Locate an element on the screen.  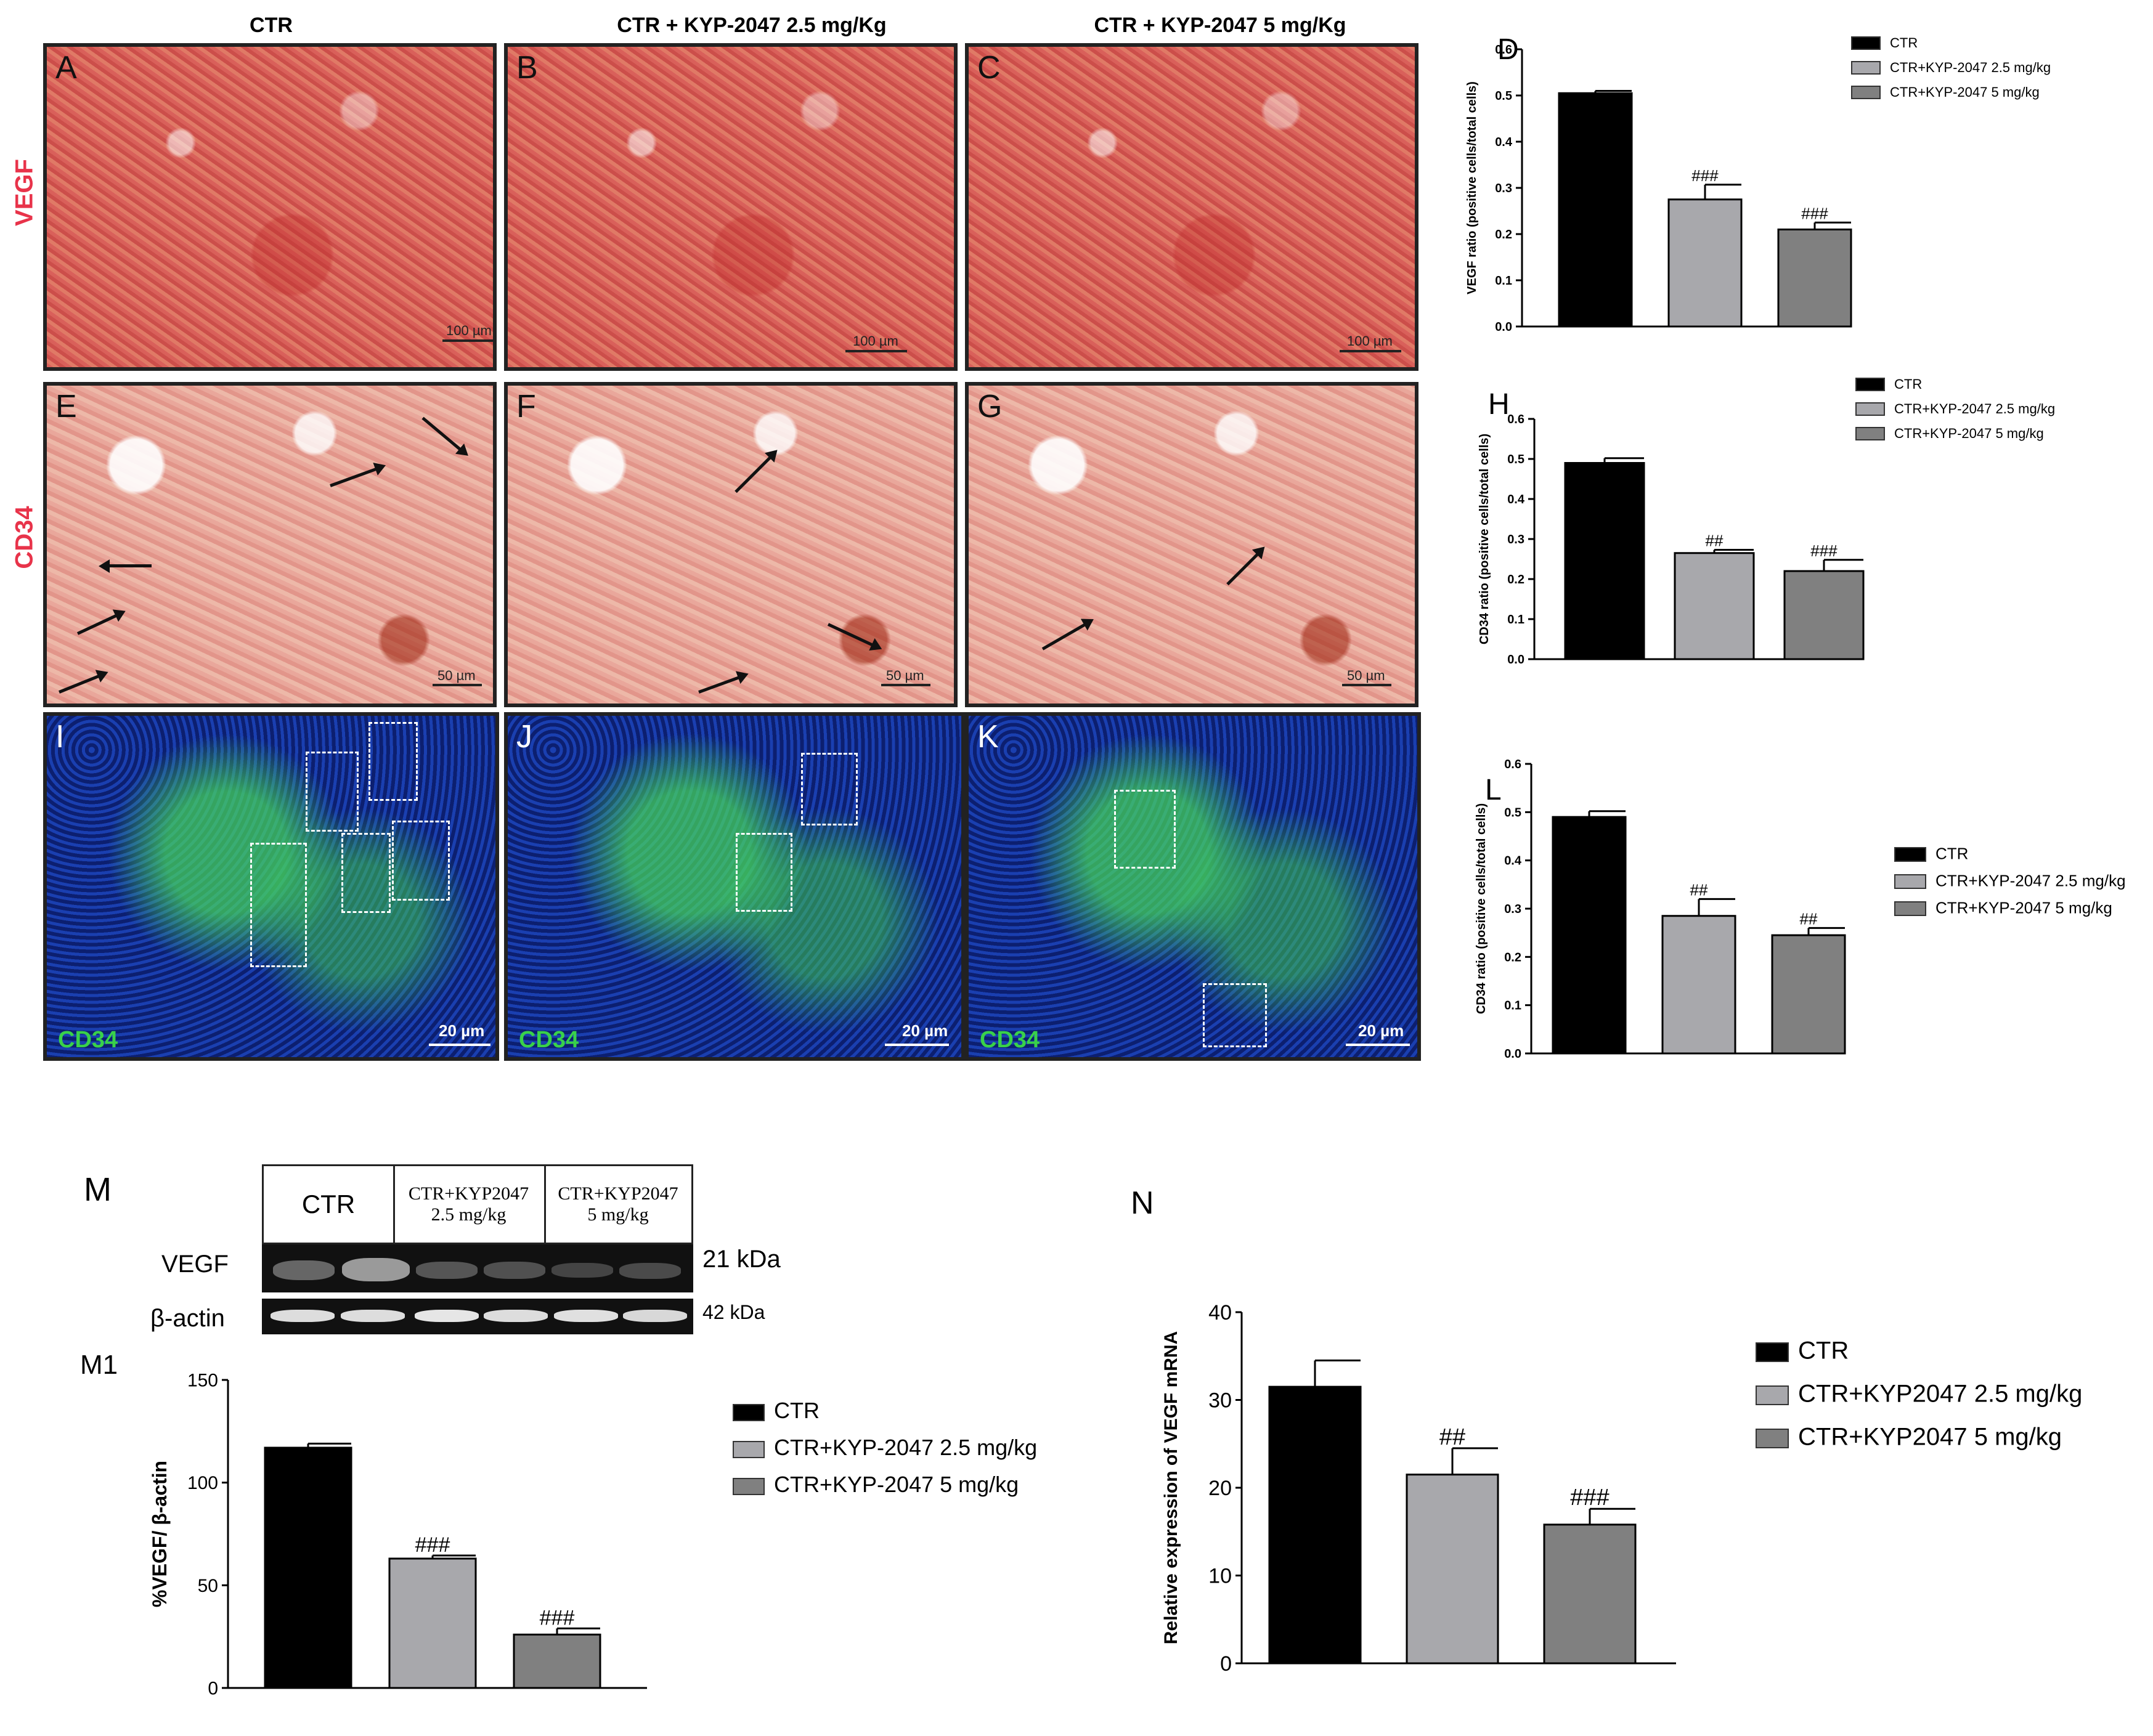
blot-group-label: CTR+KYP2047 2.5 mg/kg is located at coordinates (469, 1204).